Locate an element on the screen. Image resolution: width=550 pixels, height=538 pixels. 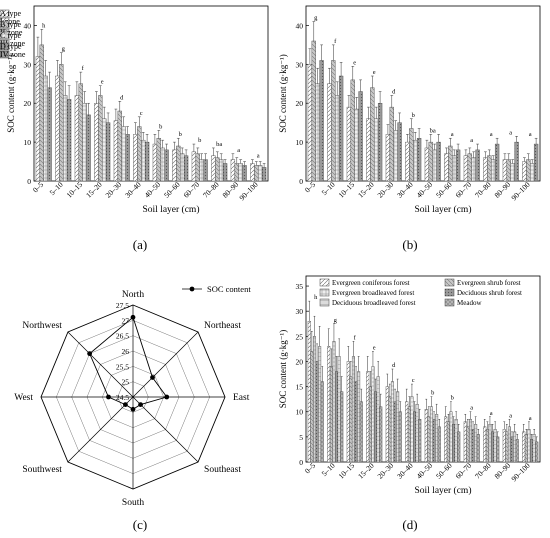
radar-axis-label-2: East is located at coordinates (241, 398).